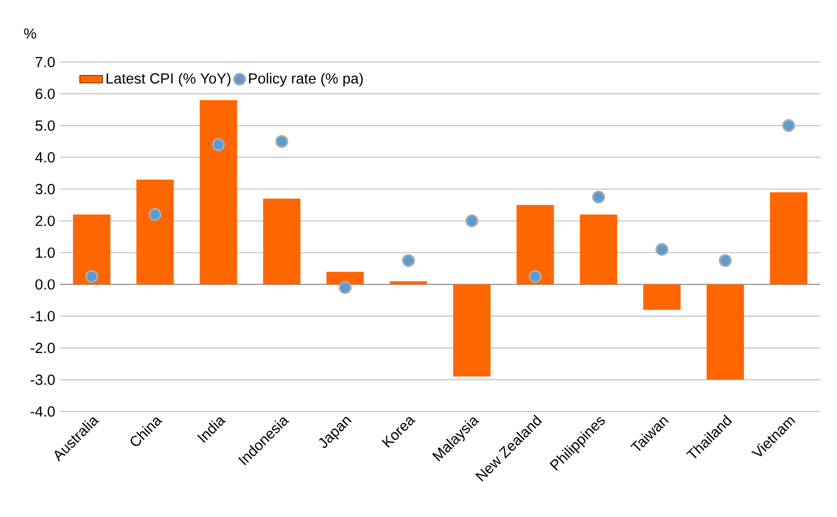 This screenshot has width=837, height=517. What do you see at coordinates (42, 348) in the screenshot?
I see `y-tick-label: -2.0` at bounding box center [42, 348].